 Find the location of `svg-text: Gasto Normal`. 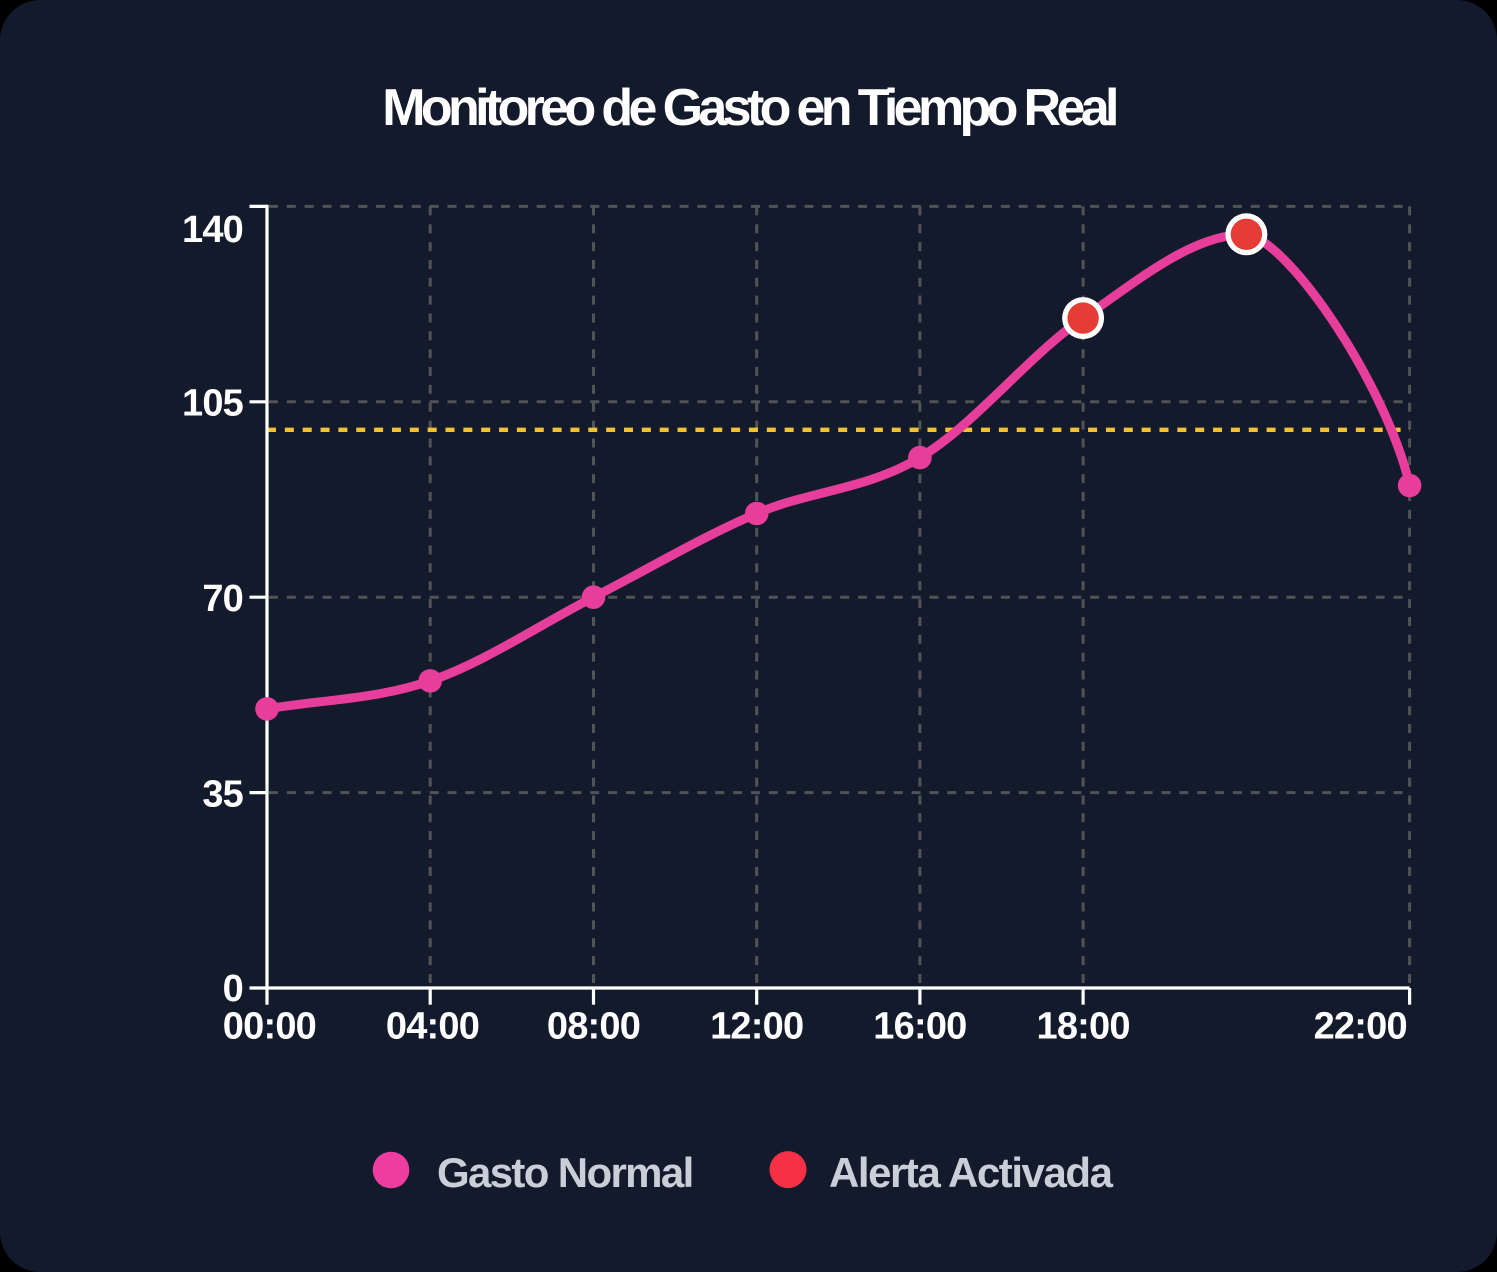

svg-text: Gasto Normal is located at coordinates (565, 1172).